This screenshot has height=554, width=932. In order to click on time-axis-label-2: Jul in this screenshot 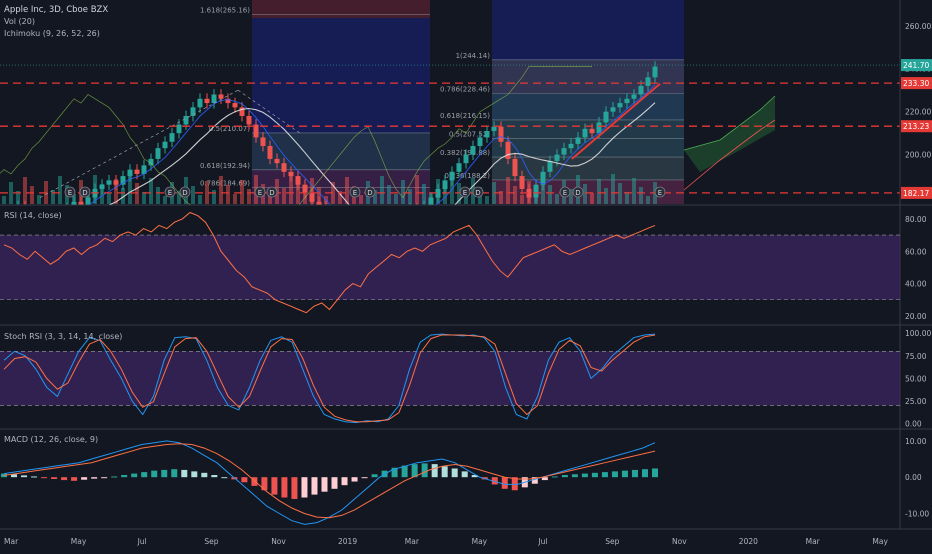, I will do `click(142, 541)`.